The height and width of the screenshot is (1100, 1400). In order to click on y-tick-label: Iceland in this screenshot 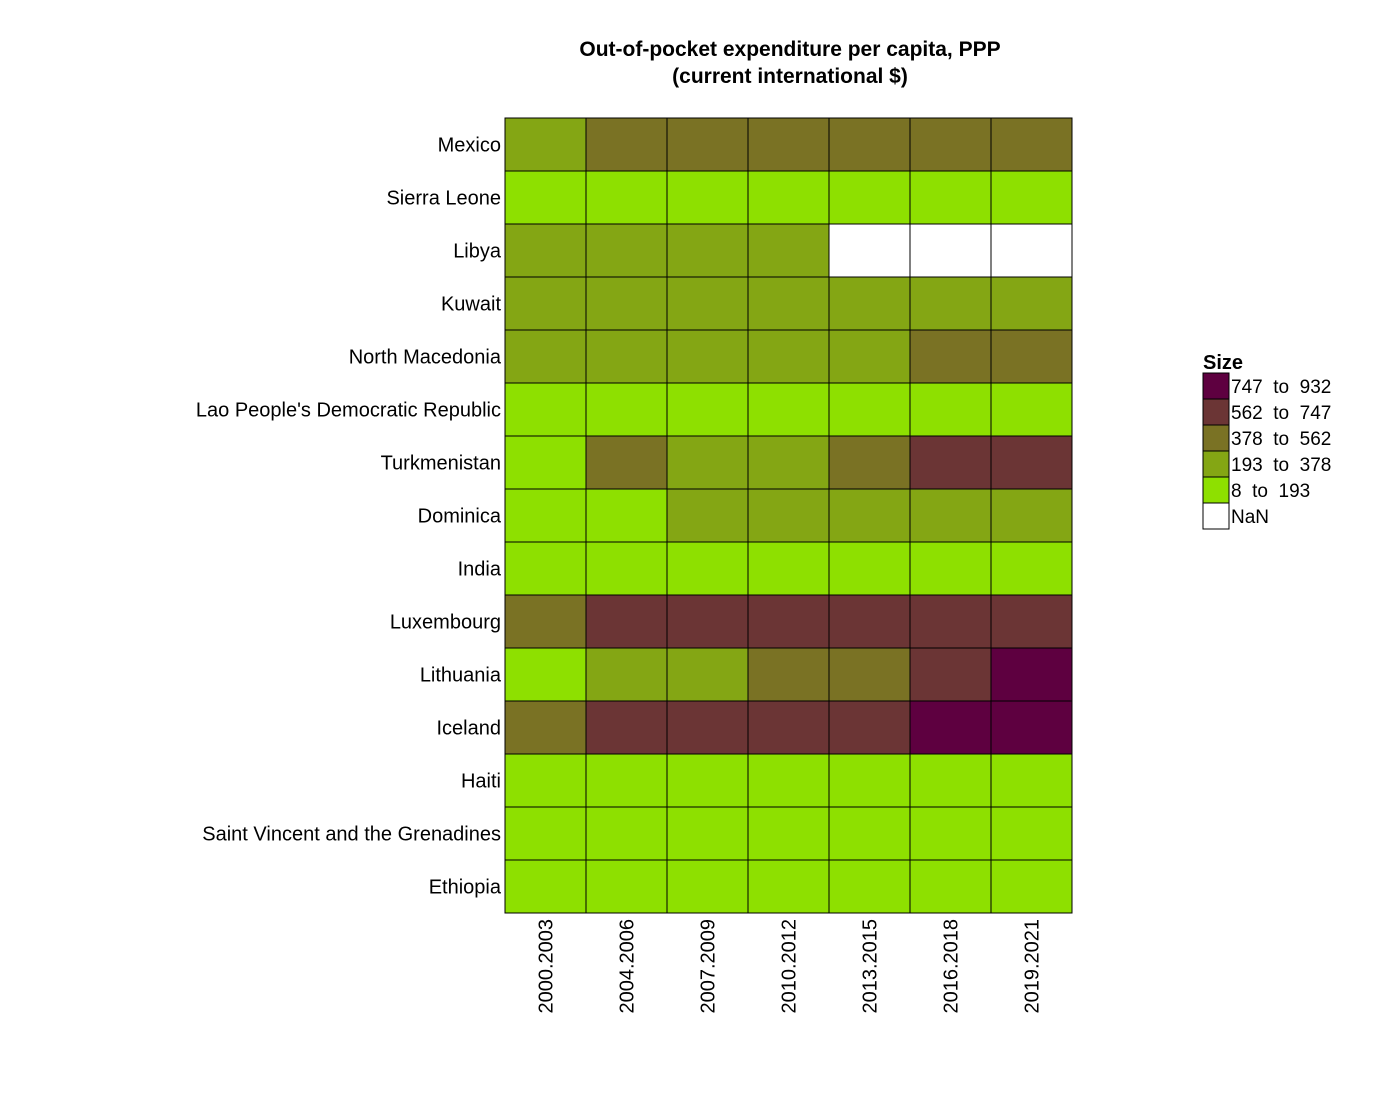, I will do `click(469, 729)`.